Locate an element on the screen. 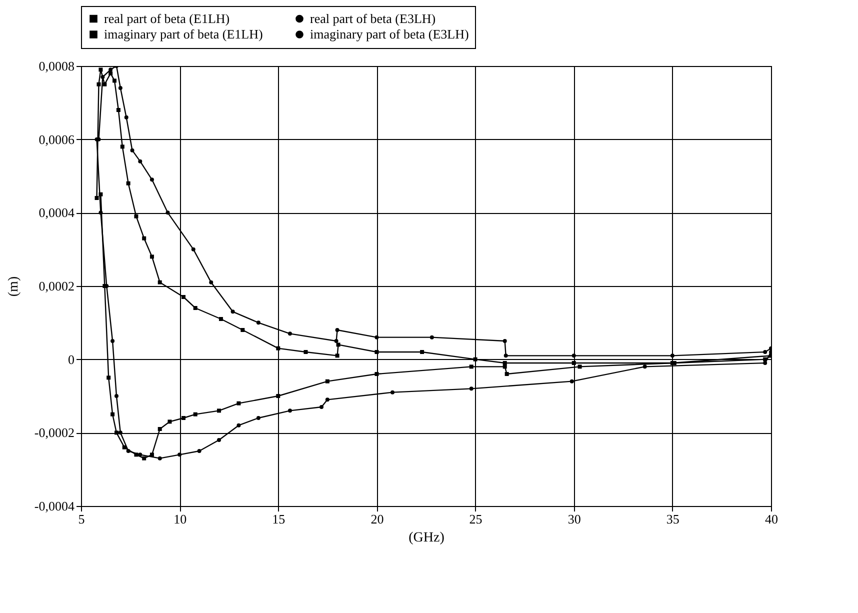 The image size is (858, 613). y-tick-label: 0,0006 is located at coordinates (56, 139).